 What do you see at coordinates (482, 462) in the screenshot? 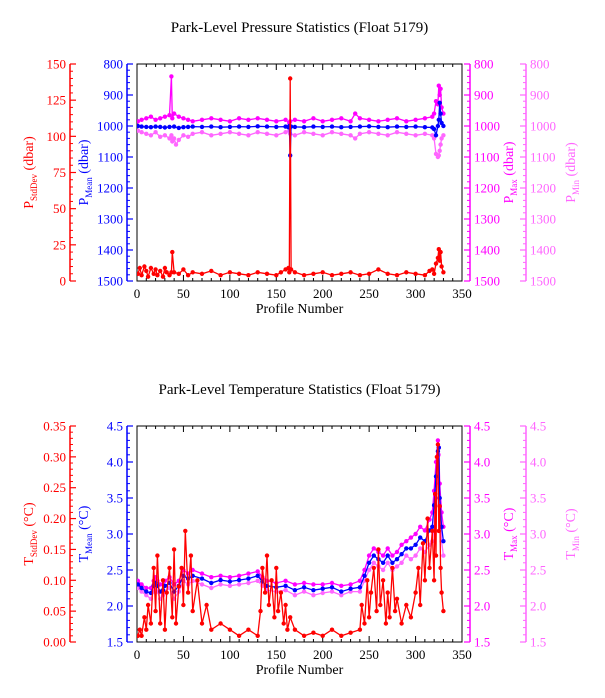
I see `y-tick-label: 4.0` at bounding box center [482, 462].